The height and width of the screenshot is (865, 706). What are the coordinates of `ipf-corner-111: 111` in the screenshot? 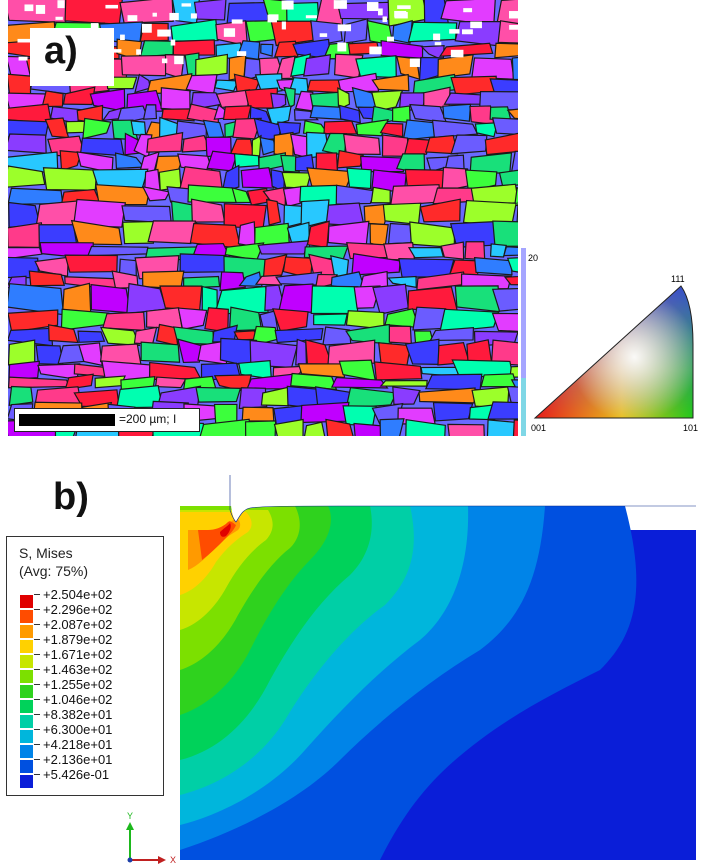 It's located at (678, 279).